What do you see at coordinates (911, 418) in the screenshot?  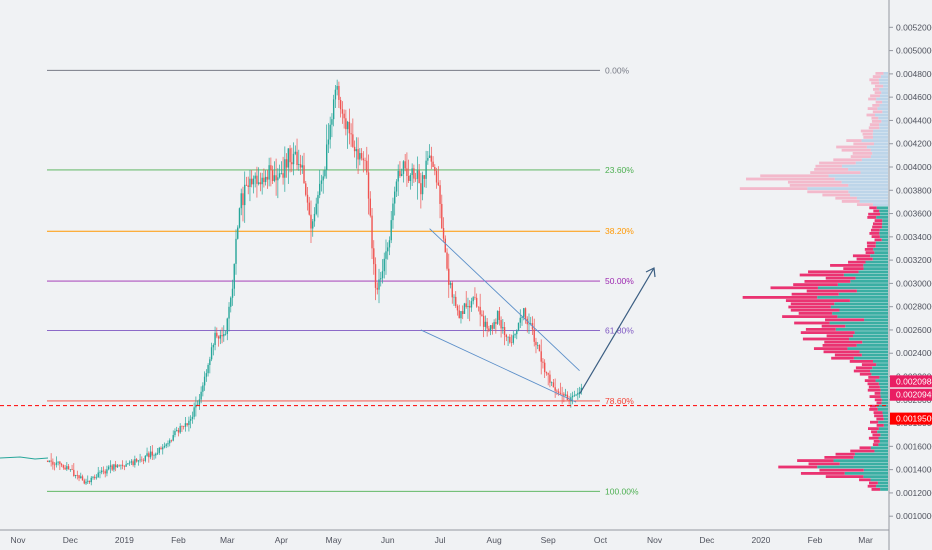 I see `current-price-tag-bg` at bounding box center [911, 418].